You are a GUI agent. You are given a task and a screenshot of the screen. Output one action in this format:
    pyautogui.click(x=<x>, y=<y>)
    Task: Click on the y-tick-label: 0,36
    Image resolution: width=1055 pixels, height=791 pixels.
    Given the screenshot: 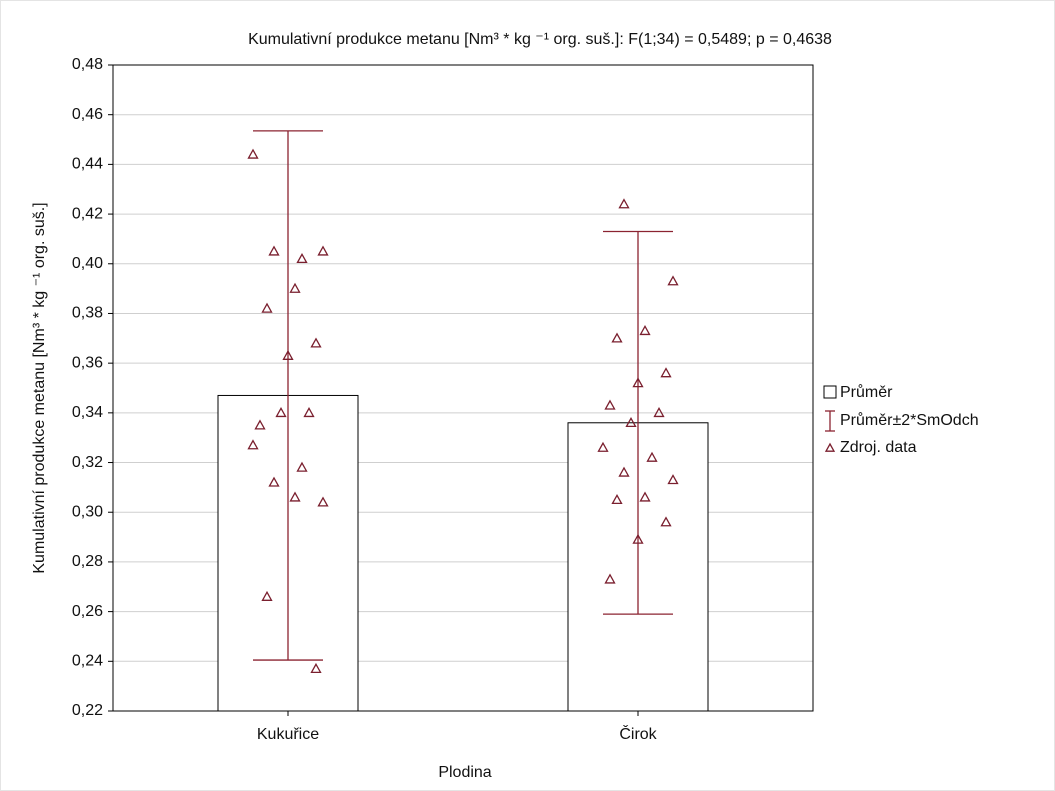 What is the action you would take?
    pyautogui.click(x=87, y=362)
    